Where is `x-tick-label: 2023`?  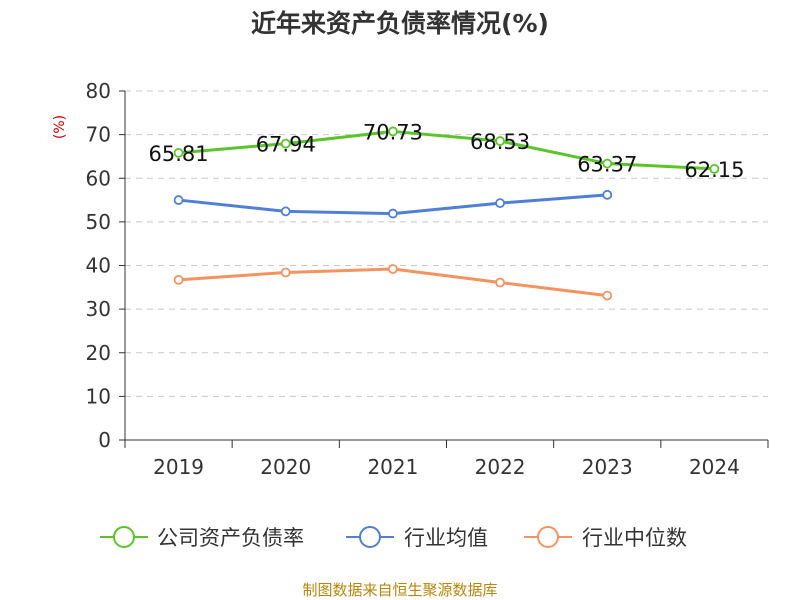 x-tick-label: 2023 is located at coordinates (607, 467).